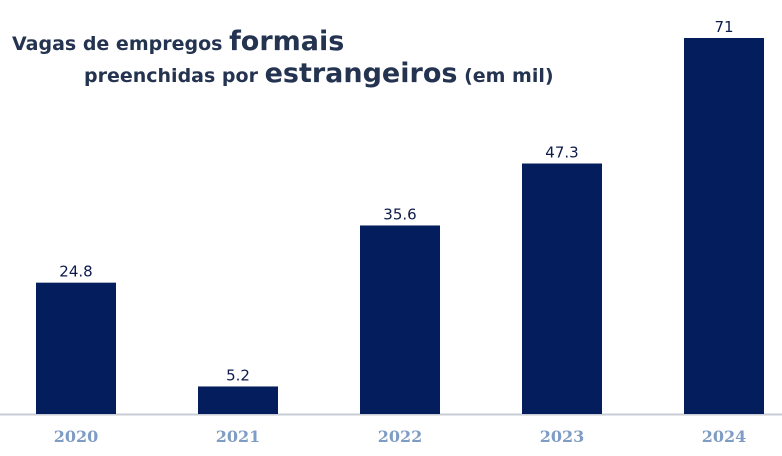 This screenshot has height=456, width=782. Describe the element at coordinates (562, 436) in the screenshot. I see `x-tick-label-2023: 2023` at that location.